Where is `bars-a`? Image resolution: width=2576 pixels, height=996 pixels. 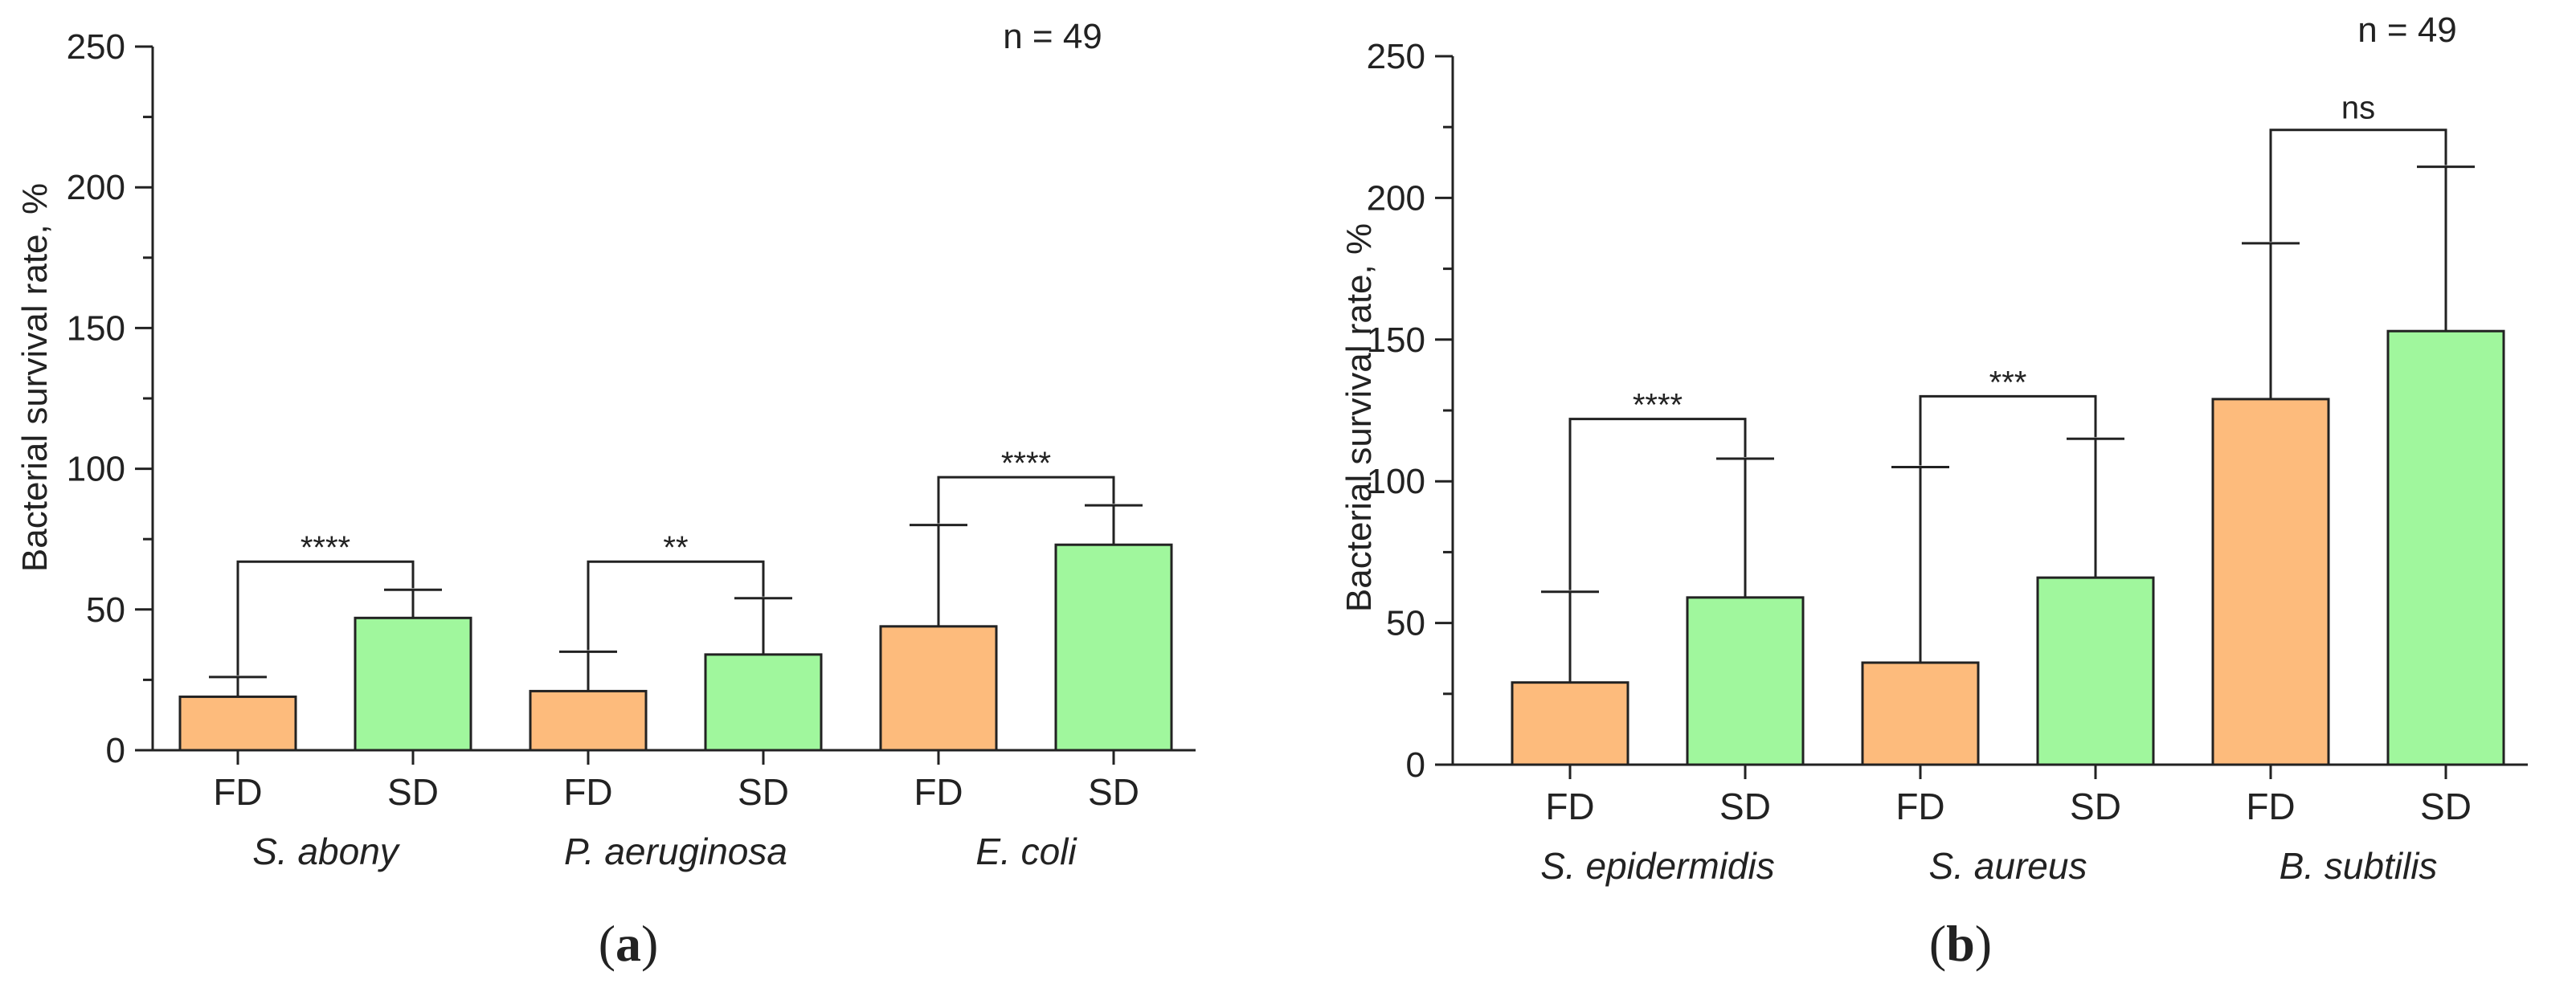 bars-a is located at coordinates (675, 647).